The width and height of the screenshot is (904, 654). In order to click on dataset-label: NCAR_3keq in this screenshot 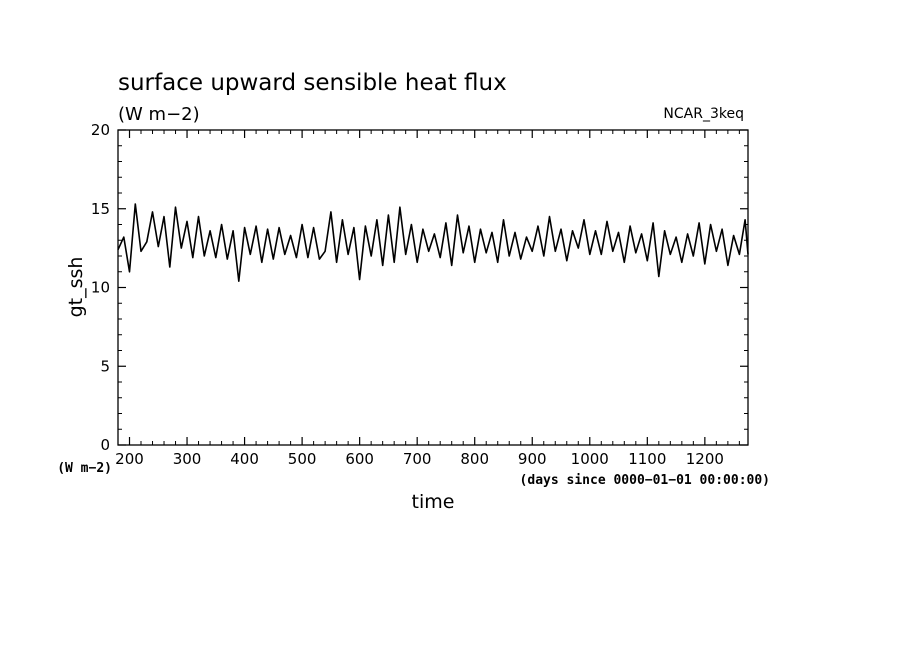, I will do `click(703, 114)`.